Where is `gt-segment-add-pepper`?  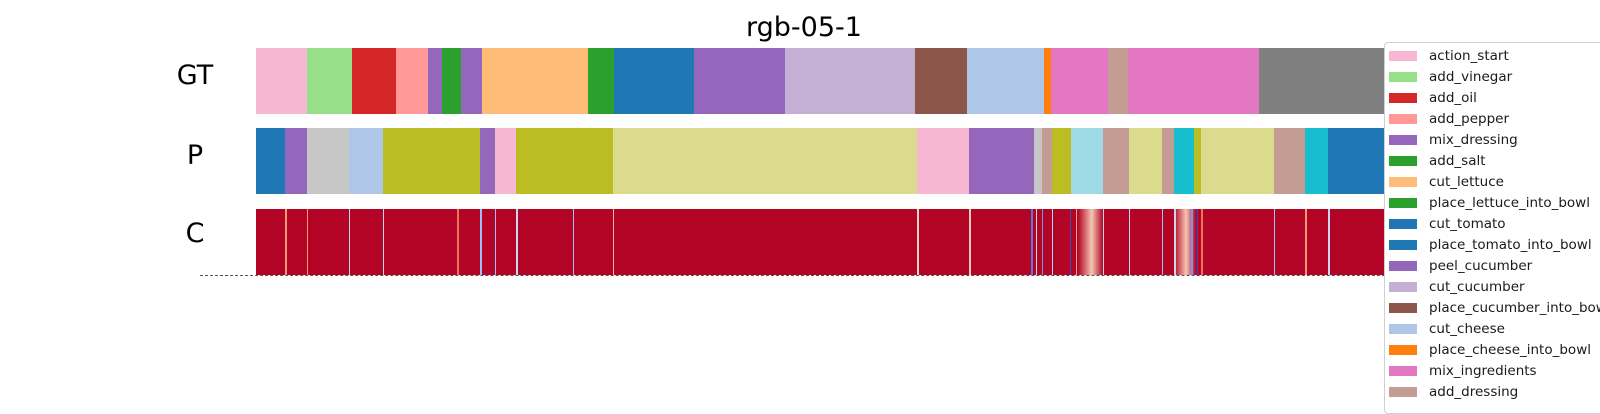
gt-segment-add-pepper is located at coordinates (412, 81).